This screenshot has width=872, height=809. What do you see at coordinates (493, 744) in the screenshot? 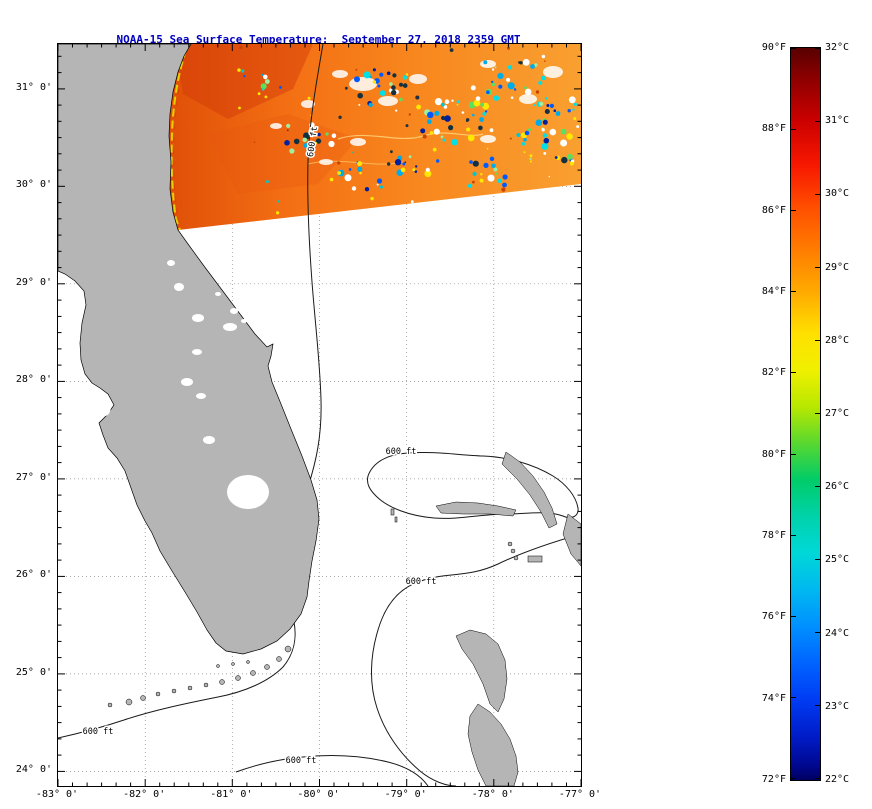
I see `andros-island-south` at bounding box center [493, 744].